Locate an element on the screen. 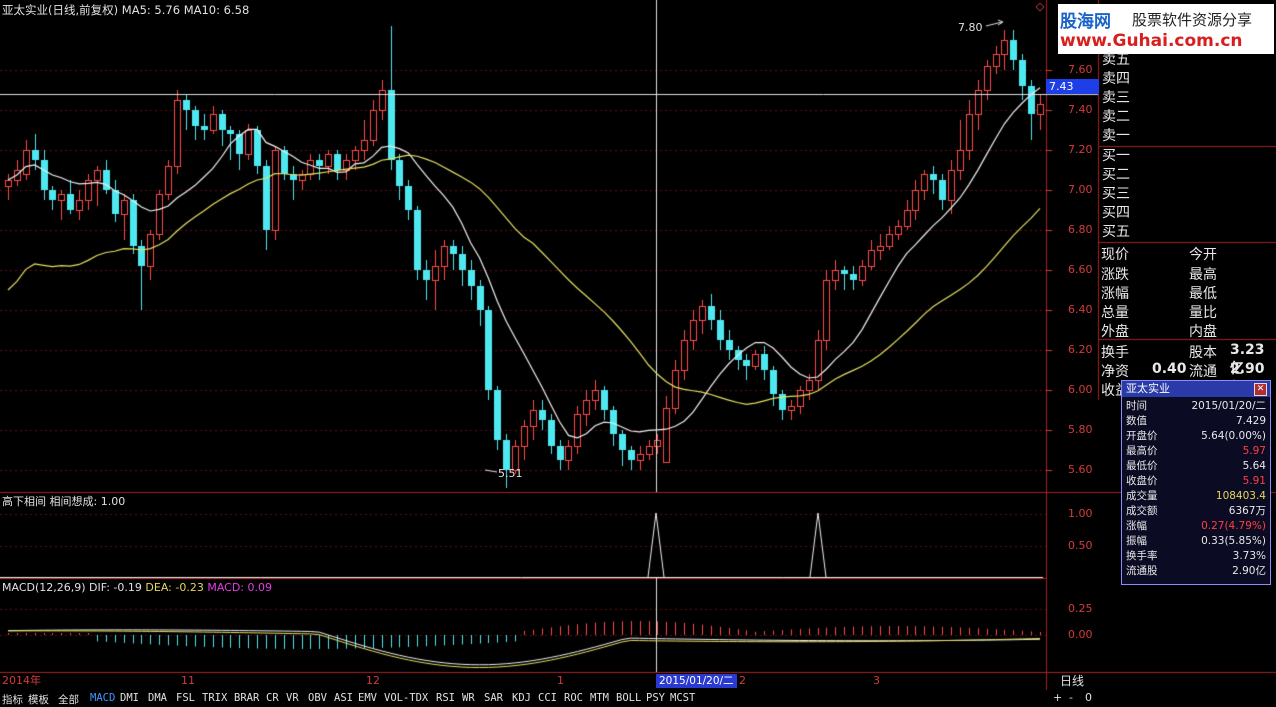 The height and width of the screenshot is (707, 1276). tab-wr: WR is located at coordinates (468, 698).